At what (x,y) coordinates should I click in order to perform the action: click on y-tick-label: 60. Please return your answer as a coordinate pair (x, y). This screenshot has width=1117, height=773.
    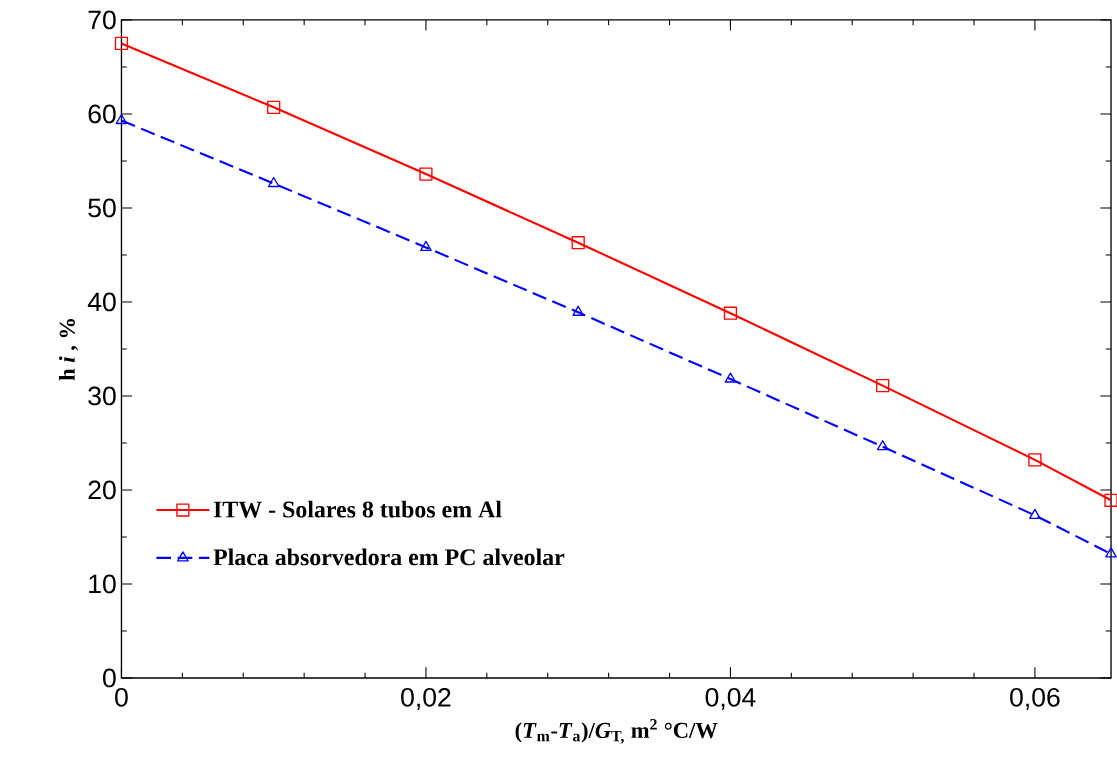
    Looking at the image, I should click on (102, 114).